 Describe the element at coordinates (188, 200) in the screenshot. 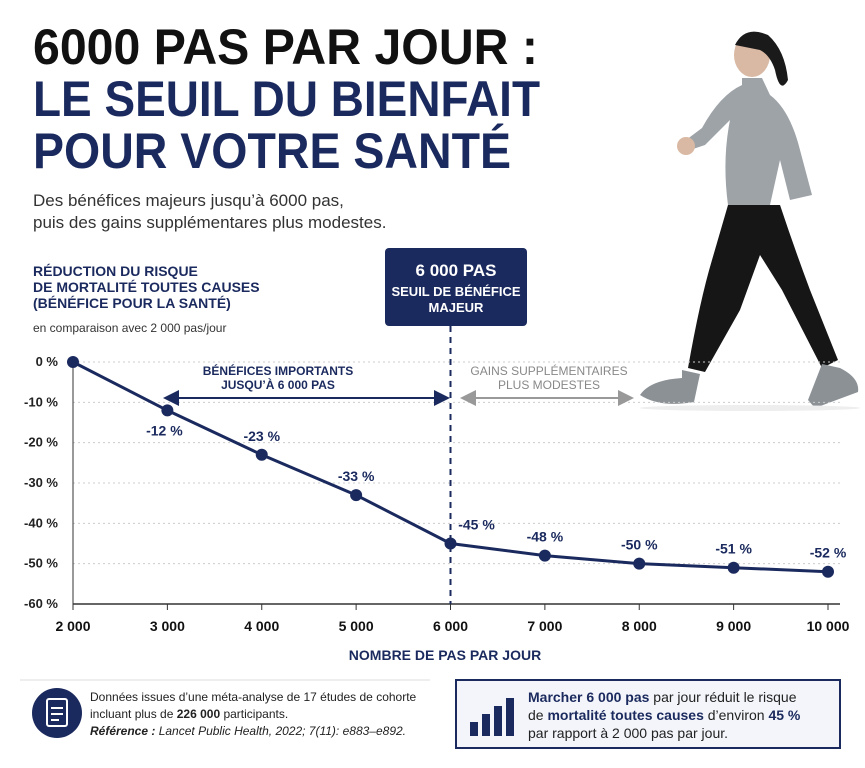

I see `subtitle-line: Des bénéfices majeurs jusqu’à 6000 pas,` at that location.